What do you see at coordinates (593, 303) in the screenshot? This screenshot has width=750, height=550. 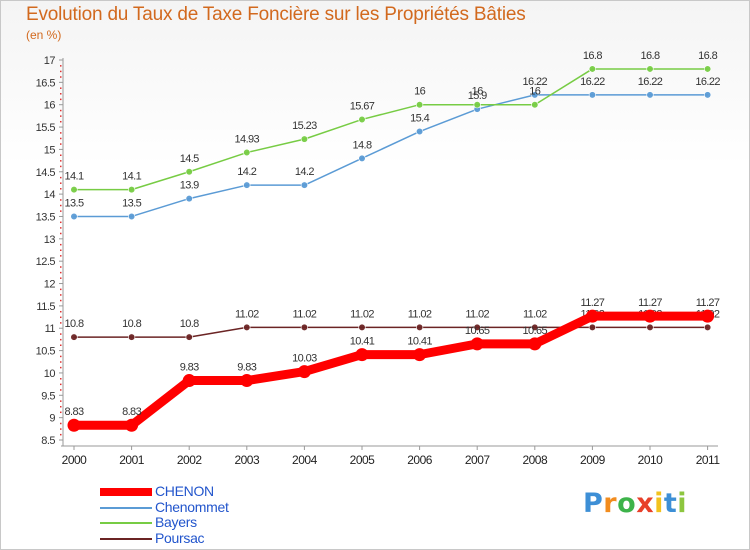 I see `data-label: 11.27` at bounding box center [593, 303].